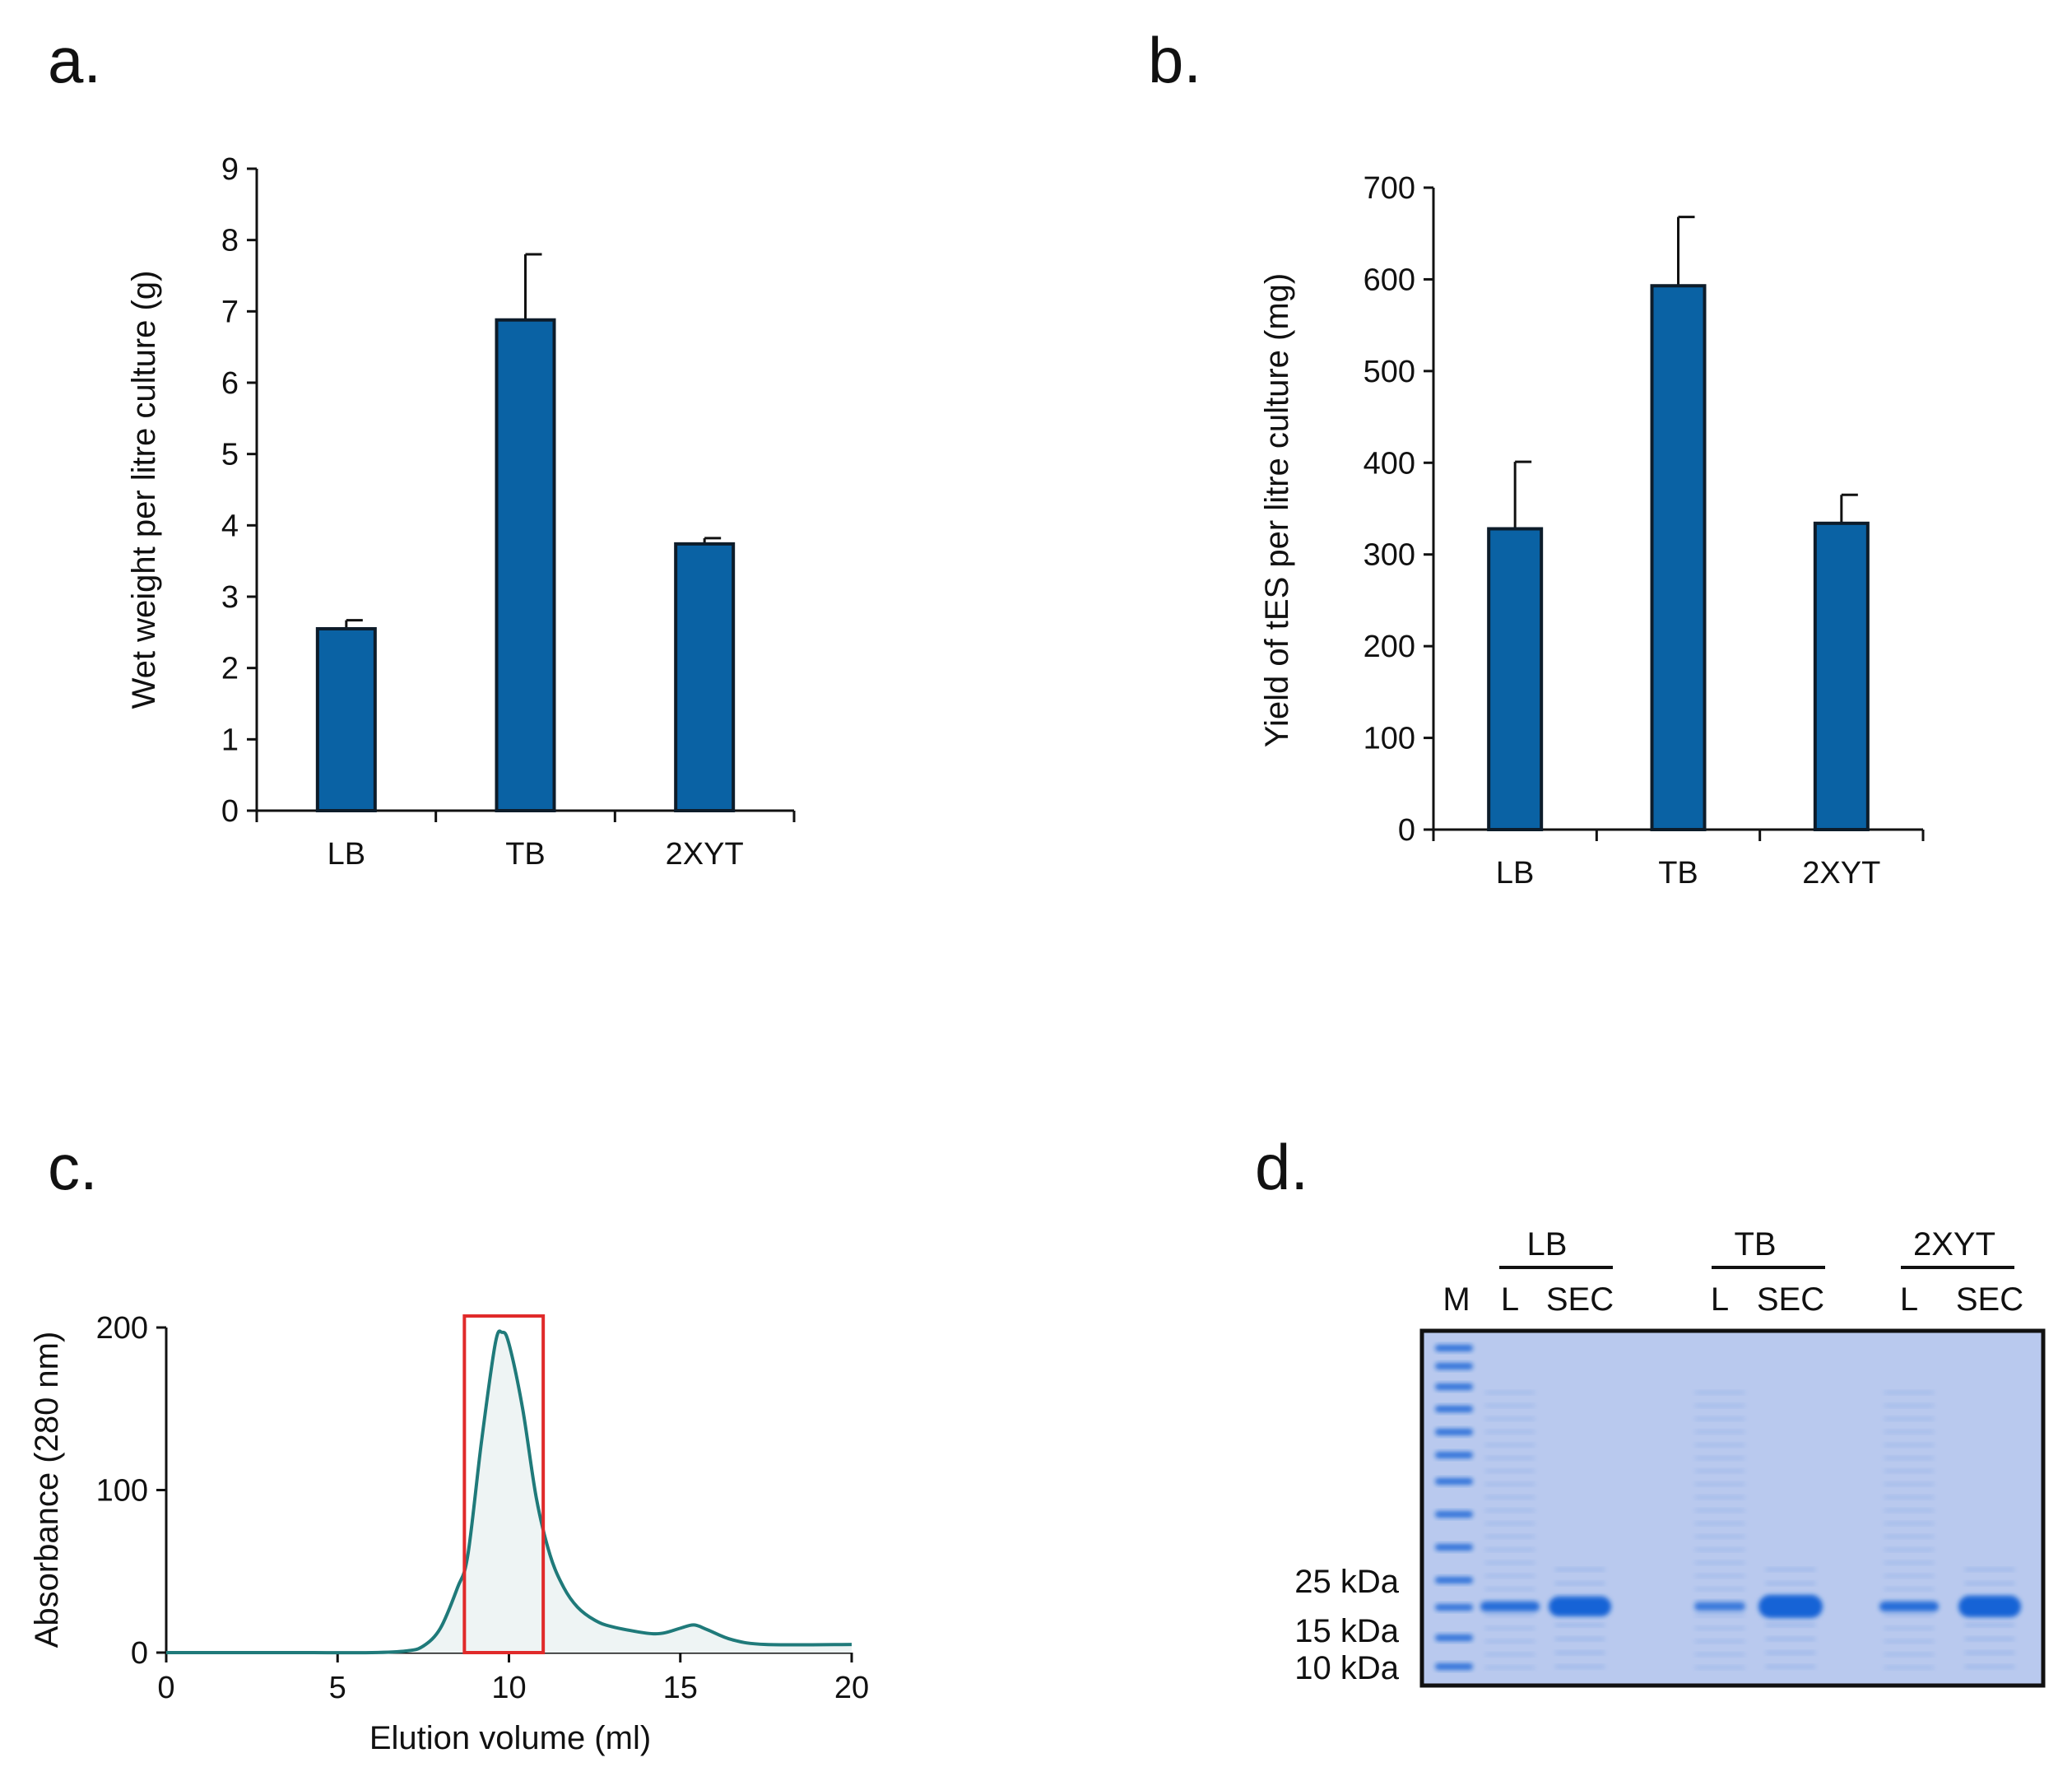 Image resolution: width=2072 pixels, height=1767 pixels. I want to click on gel-lane-label-lb-sec: SEC, so click(1580, 1299).